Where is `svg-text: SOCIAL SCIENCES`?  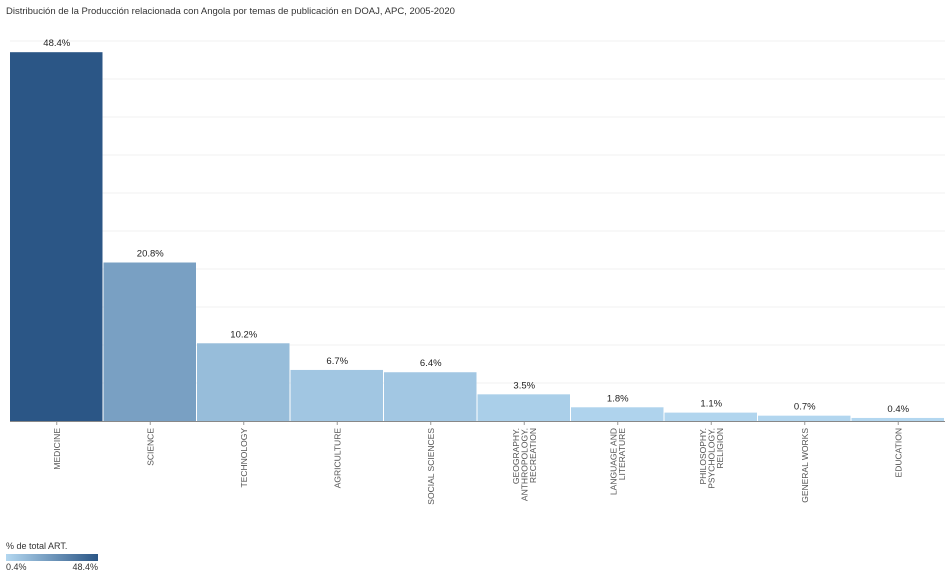
svg-text: SOCIAL SCIENCES is located at coordinates (431, 466).